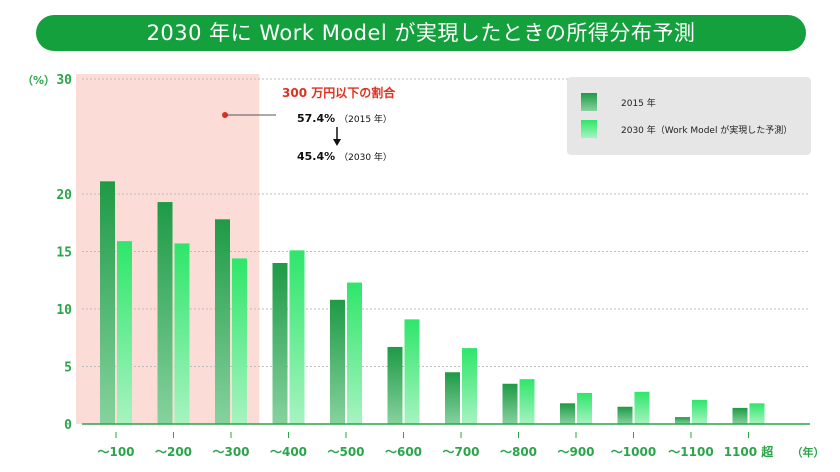  What do you see at coordinates (64, 253) in the screenshot?
I see `y-tick-label: 15` at bounding box center [64, 253].